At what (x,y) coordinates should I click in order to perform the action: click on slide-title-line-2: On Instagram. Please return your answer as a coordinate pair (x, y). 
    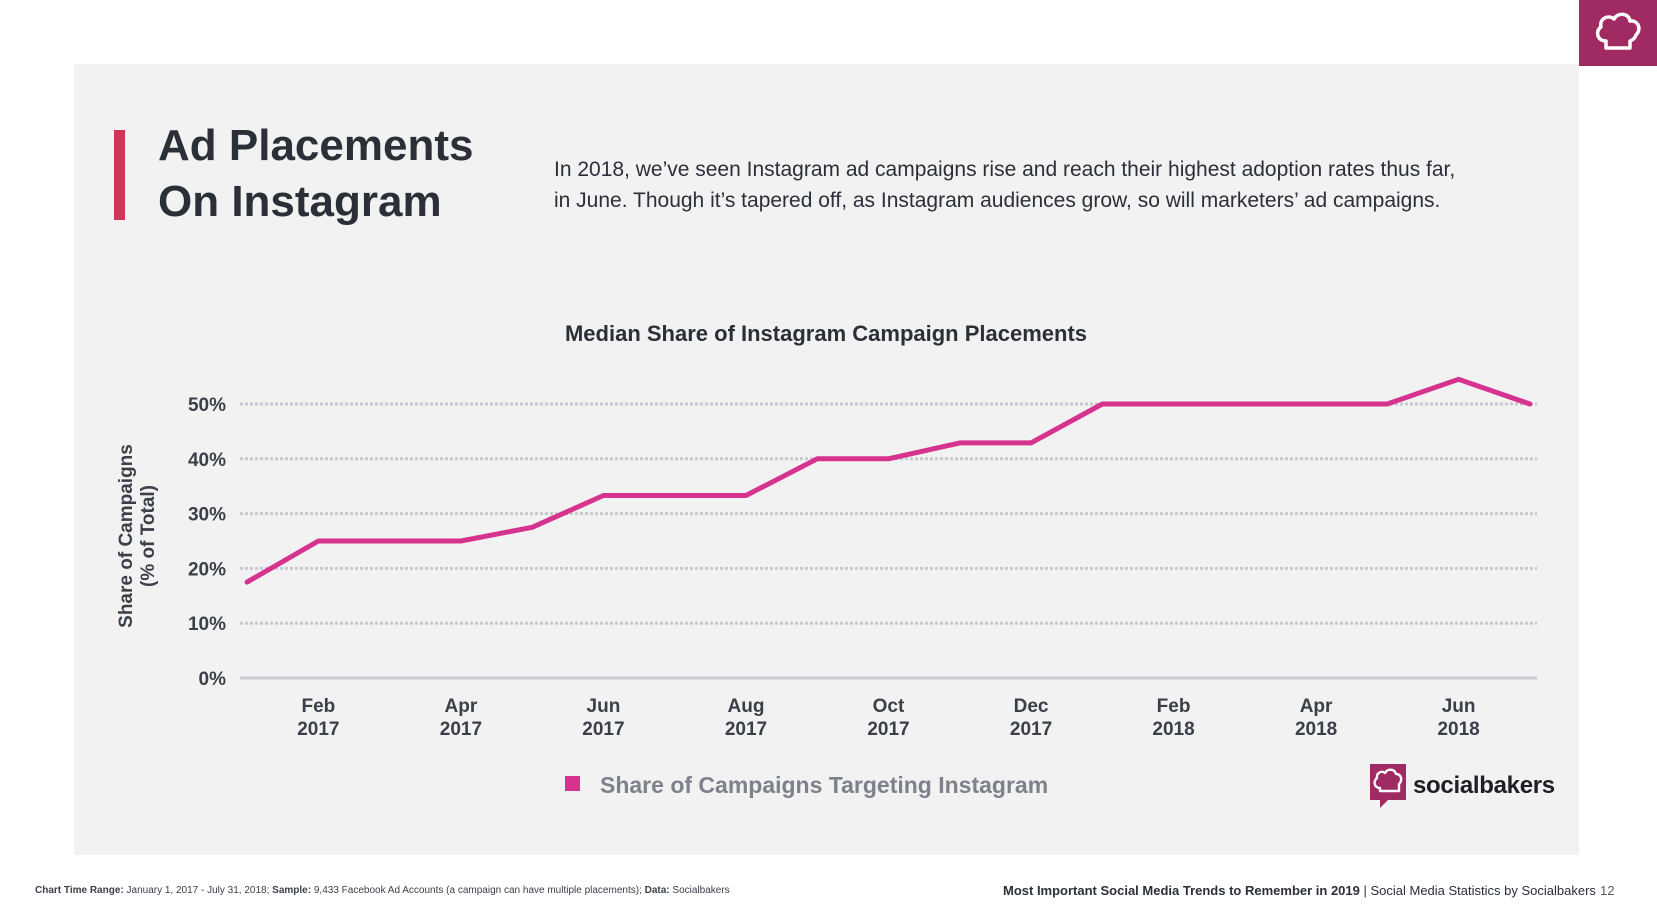
    Looking at the image, I should click on (300, 201).